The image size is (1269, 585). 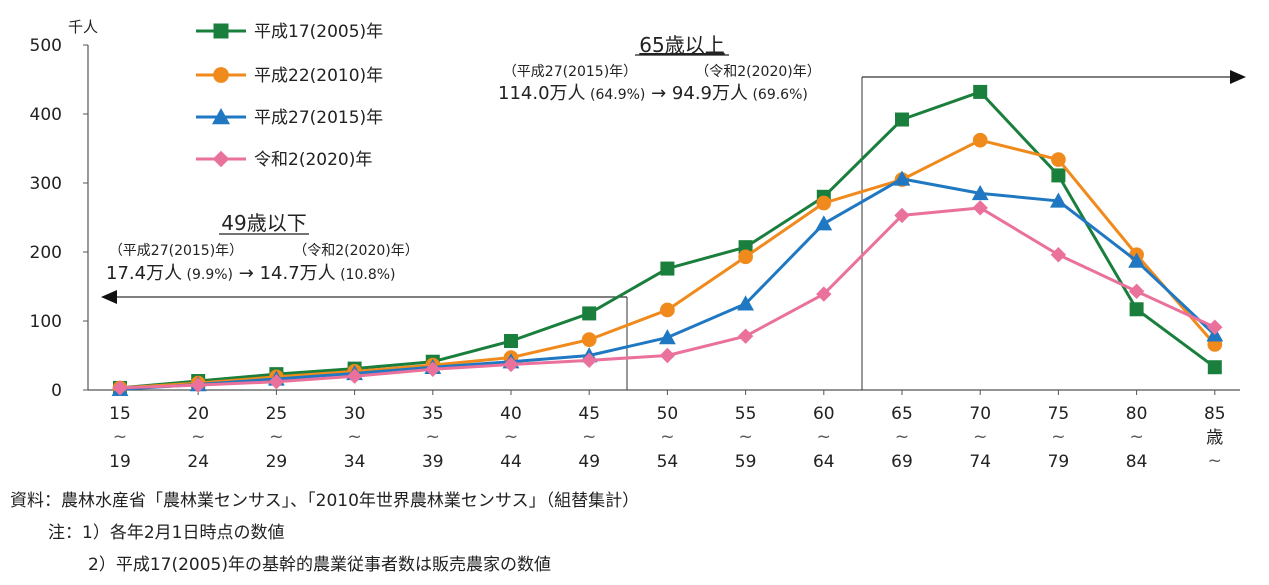 What do you see at coordinates (824, 462) in the screenshot?
I see `x-tick-label-bottom: 64` at bounding box center [824, 462].